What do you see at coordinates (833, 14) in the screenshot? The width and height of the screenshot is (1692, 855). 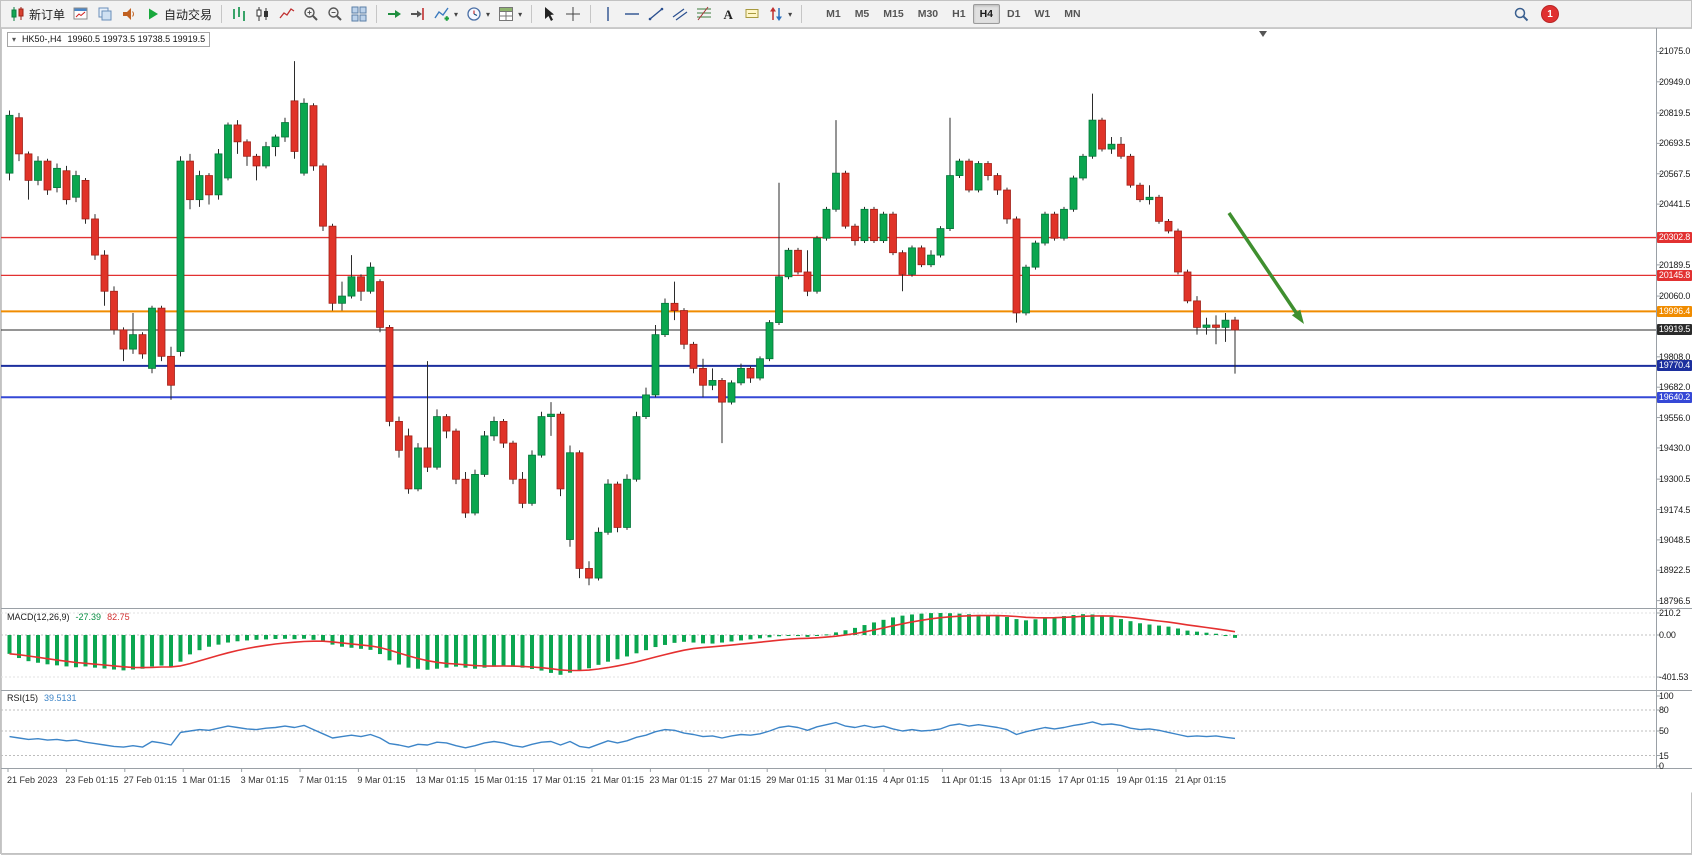 I see `timeframe-m1: M1` at bounding box center [833, 14].